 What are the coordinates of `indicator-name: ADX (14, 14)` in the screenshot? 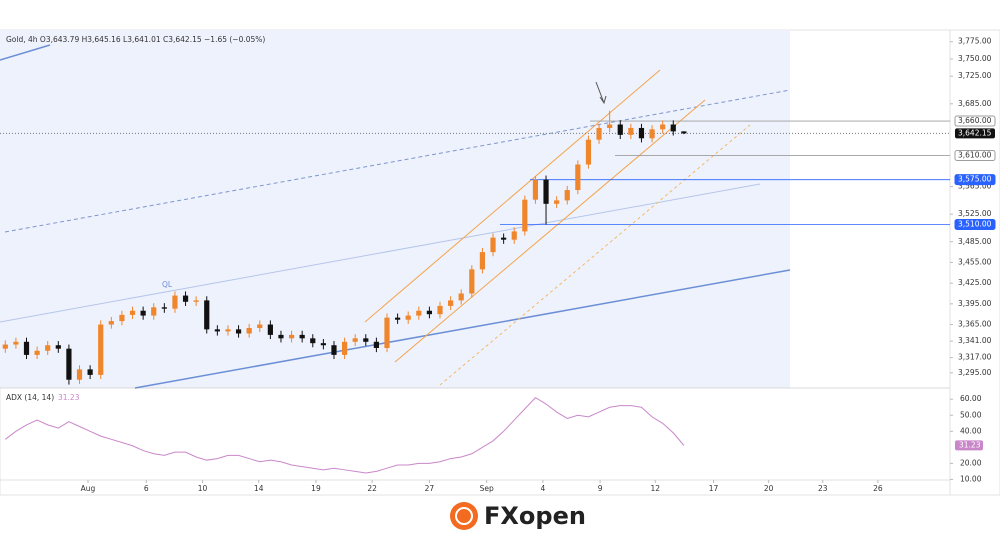 It's located at (30, 397).